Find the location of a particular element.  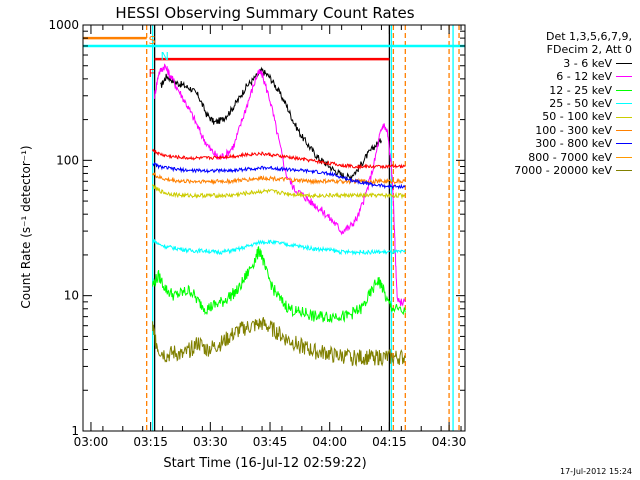

x-tick-label-0: 03:00 is located at coordinates (91, 442).